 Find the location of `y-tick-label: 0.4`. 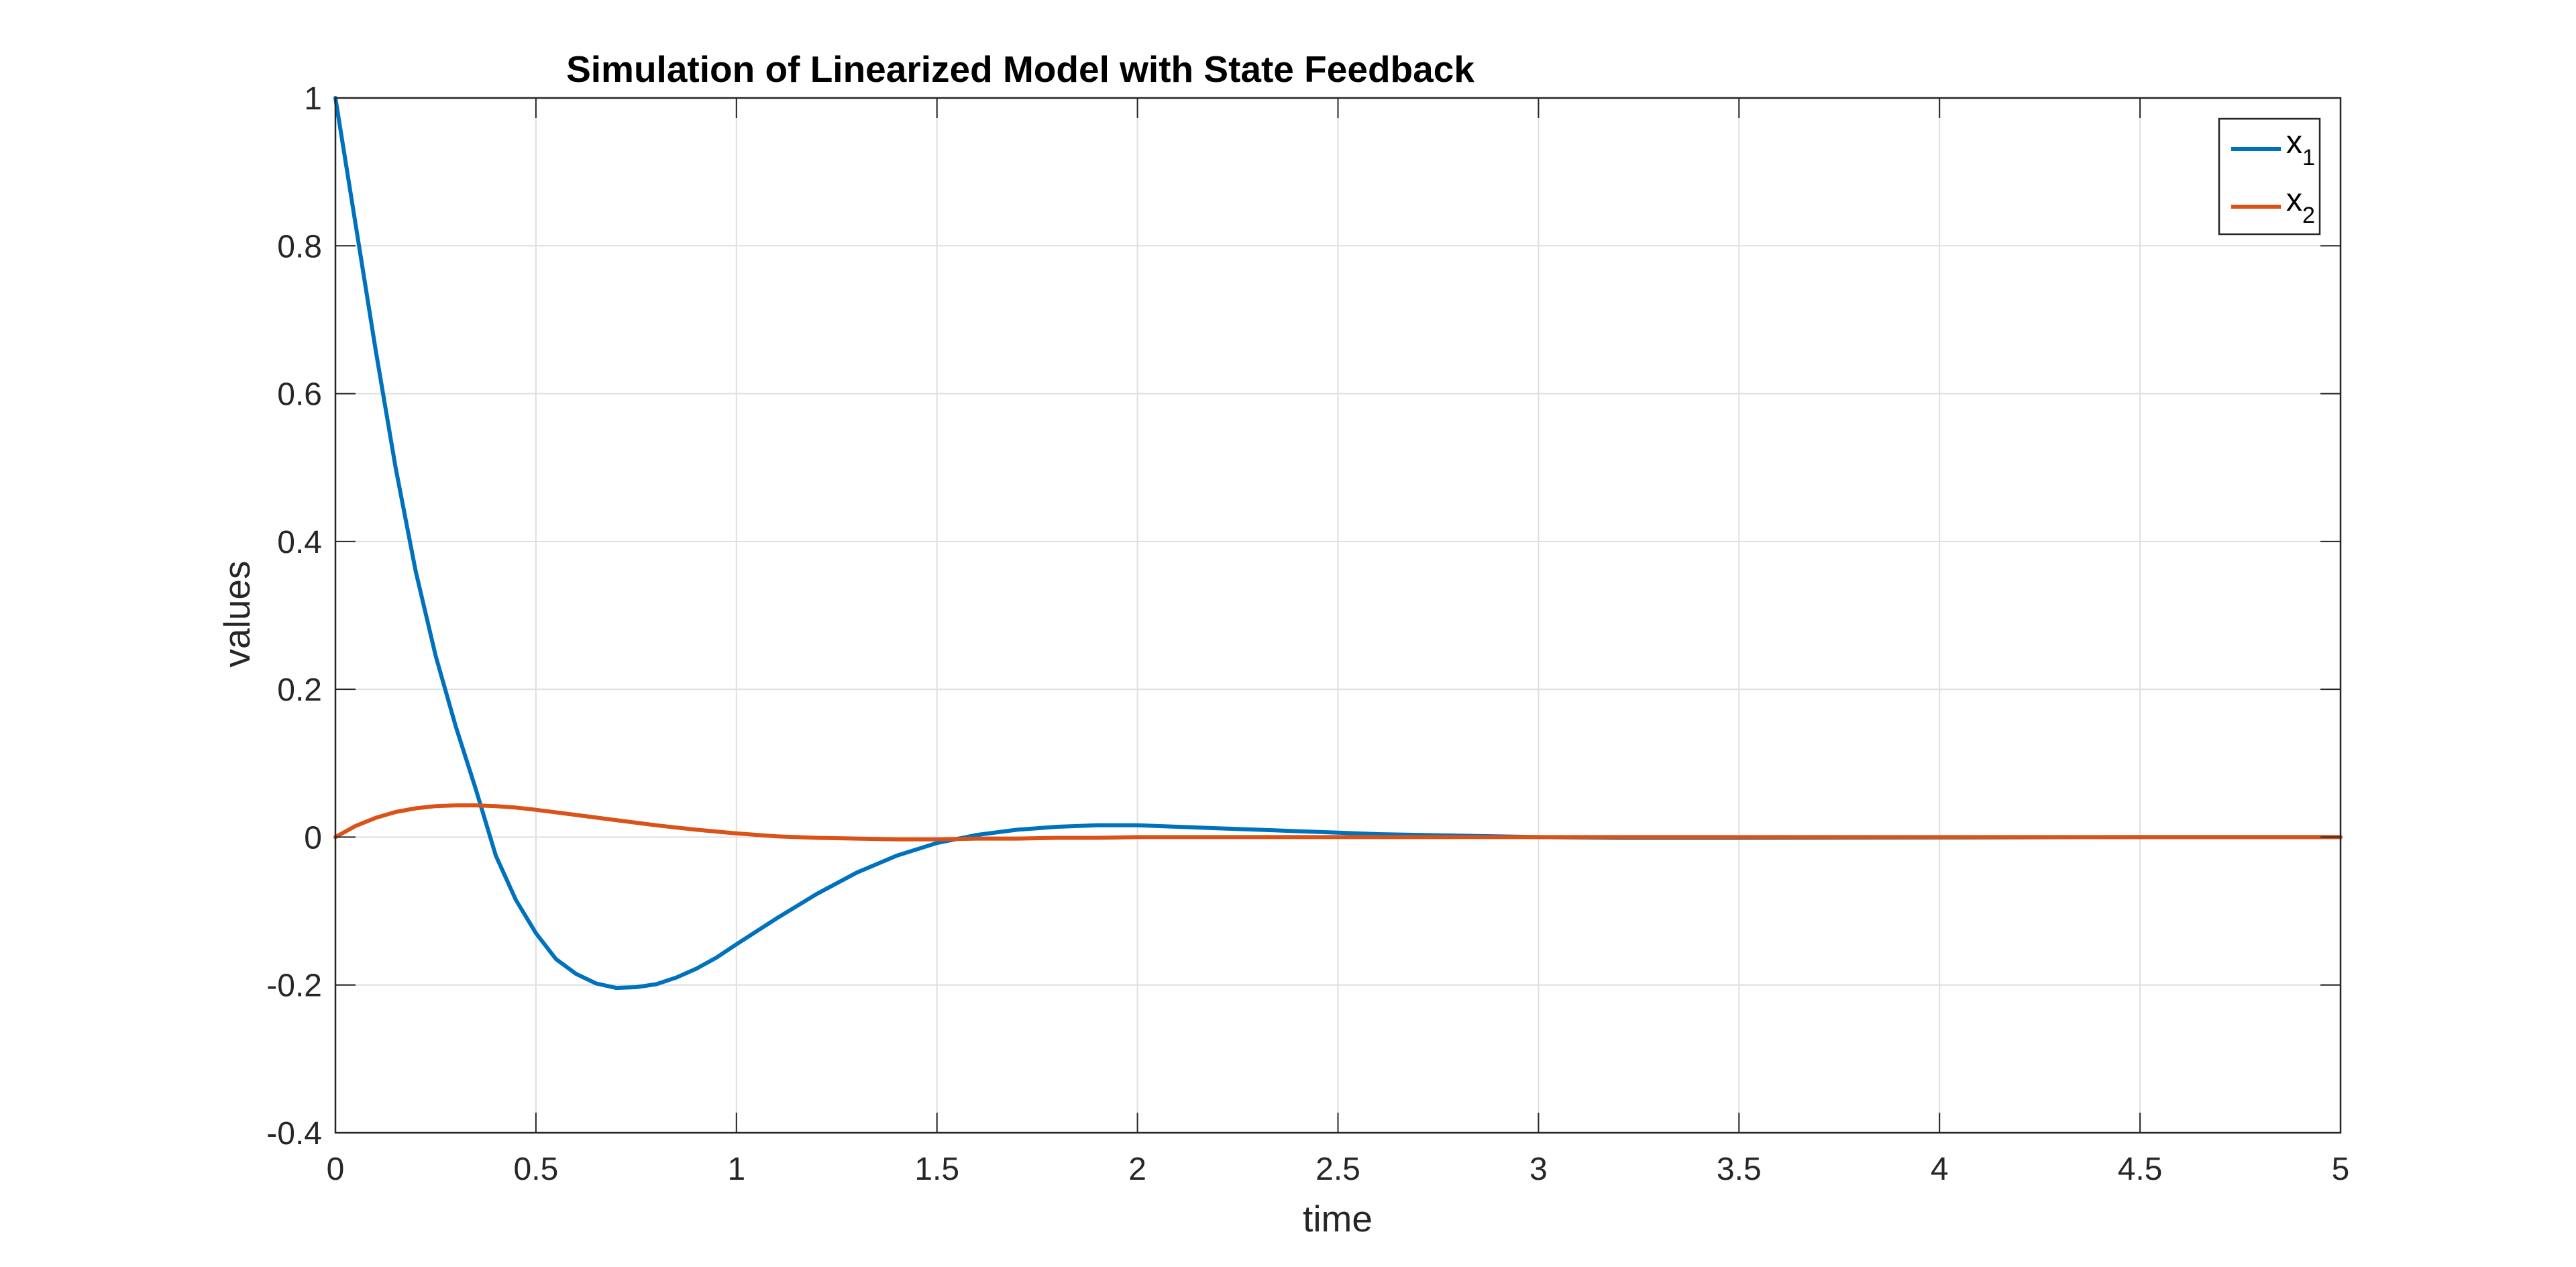

y-tick-label: 0.4 is located at coordinates (299, 542).